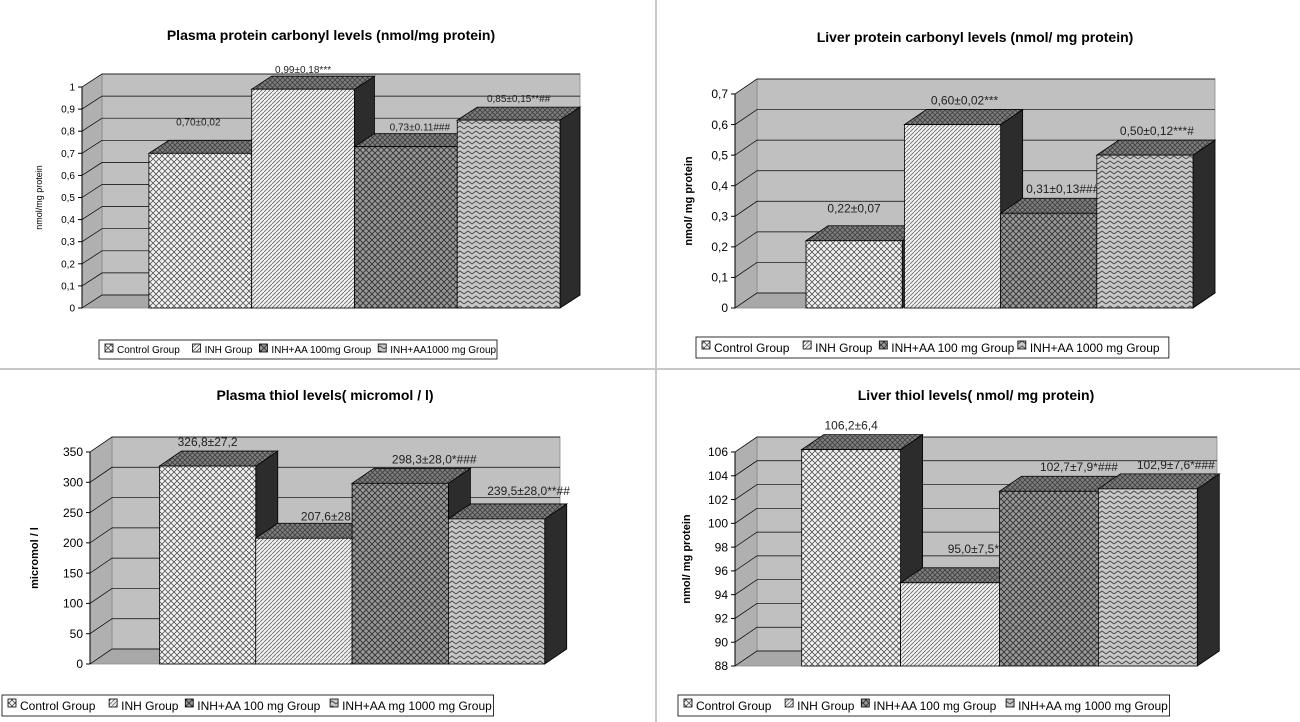 This screenshot has width=1300, height=722. I want to click on y-tick-label: 104, so click(718, 476).